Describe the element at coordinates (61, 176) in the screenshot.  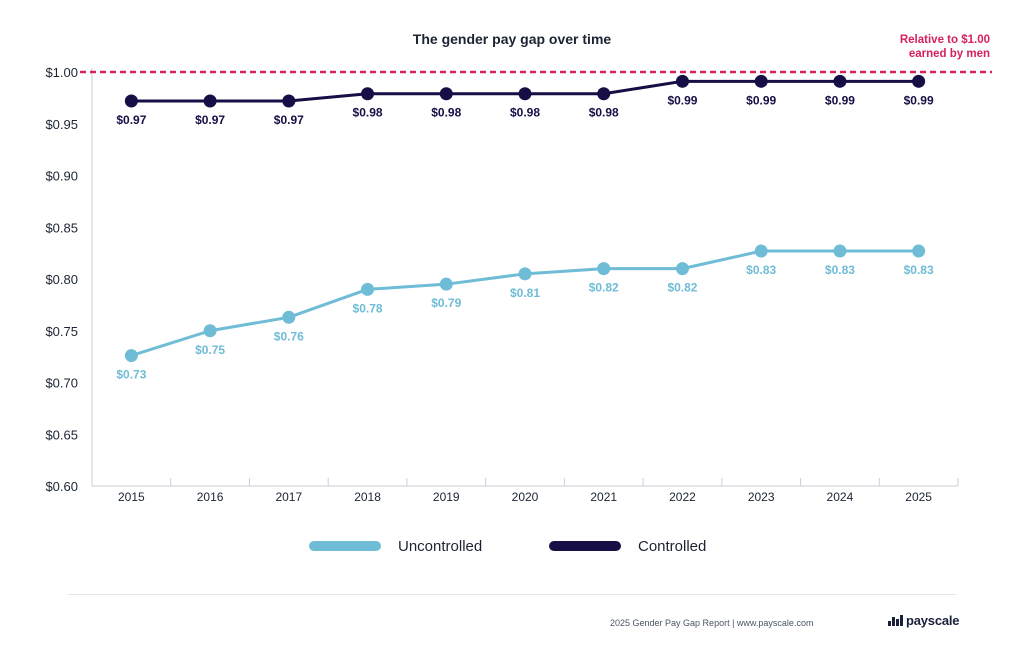
I see `y-tick-label: $0.90` at that location.